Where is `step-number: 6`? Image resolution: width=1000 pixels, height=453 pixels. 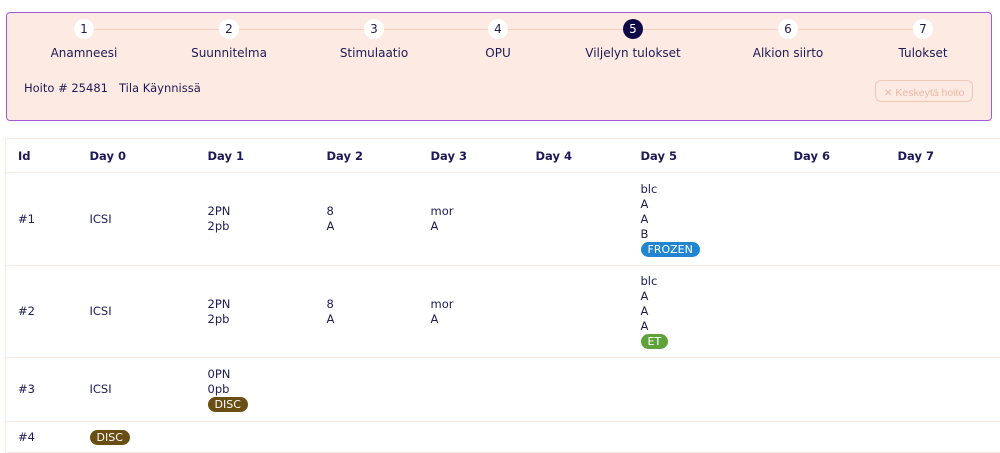 step-number: 6 is located at coordinates (788, 29).